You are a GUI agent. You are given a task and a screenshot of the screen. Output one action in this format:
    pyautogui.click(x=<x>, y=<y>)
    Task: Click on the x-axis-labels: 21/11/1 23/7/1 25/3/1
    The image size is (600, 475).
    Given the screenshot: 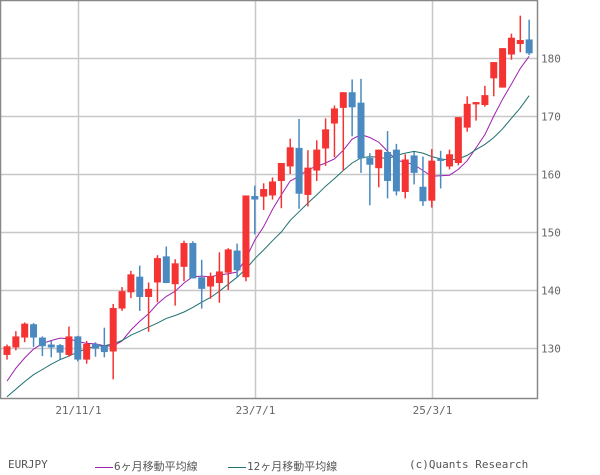 What is the action you would take?
    pyautogui.click(x=253, y=410)
    